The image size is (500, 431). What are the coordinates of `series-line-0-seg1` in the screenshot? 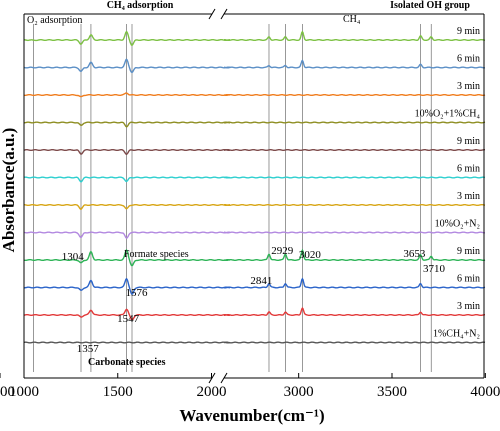 It's located at (355, 35).